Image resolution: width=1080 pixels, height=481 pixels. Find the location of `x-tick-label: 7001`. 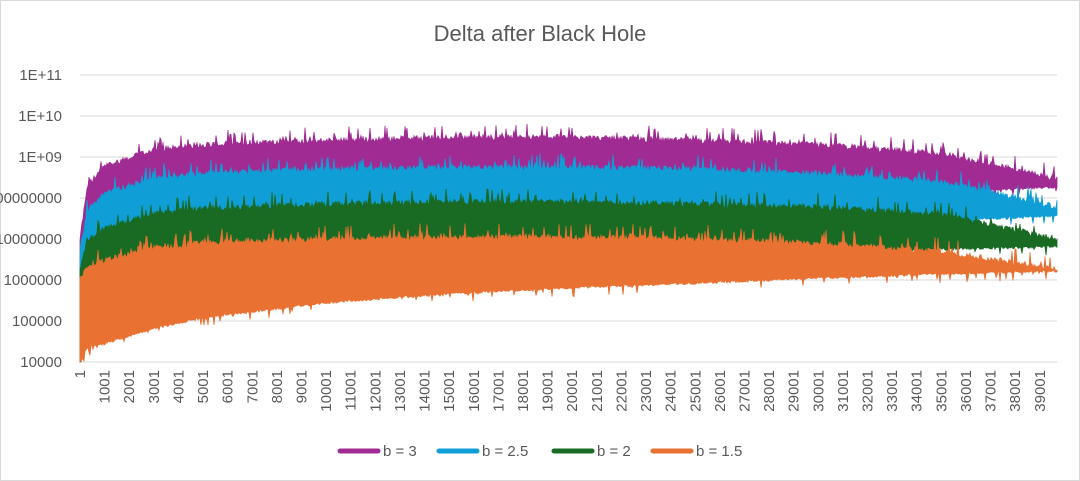

x-tick-label: 7001 is located at coordinates (252, 386).